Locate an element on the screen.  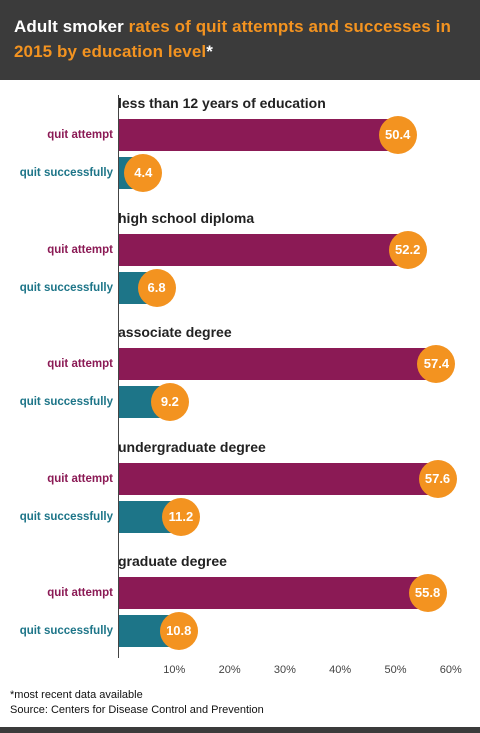
title-tail: * is located at coordinates (209, 51).